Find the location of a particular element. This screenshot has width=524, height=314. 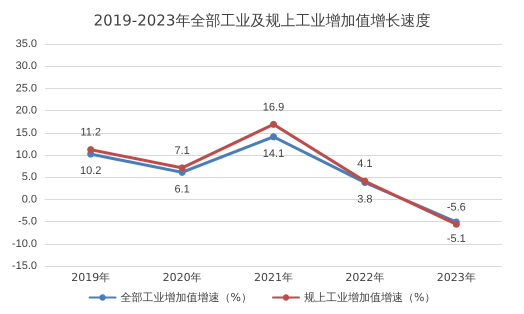

text: -5.0 is located at coordinates (27, 222).